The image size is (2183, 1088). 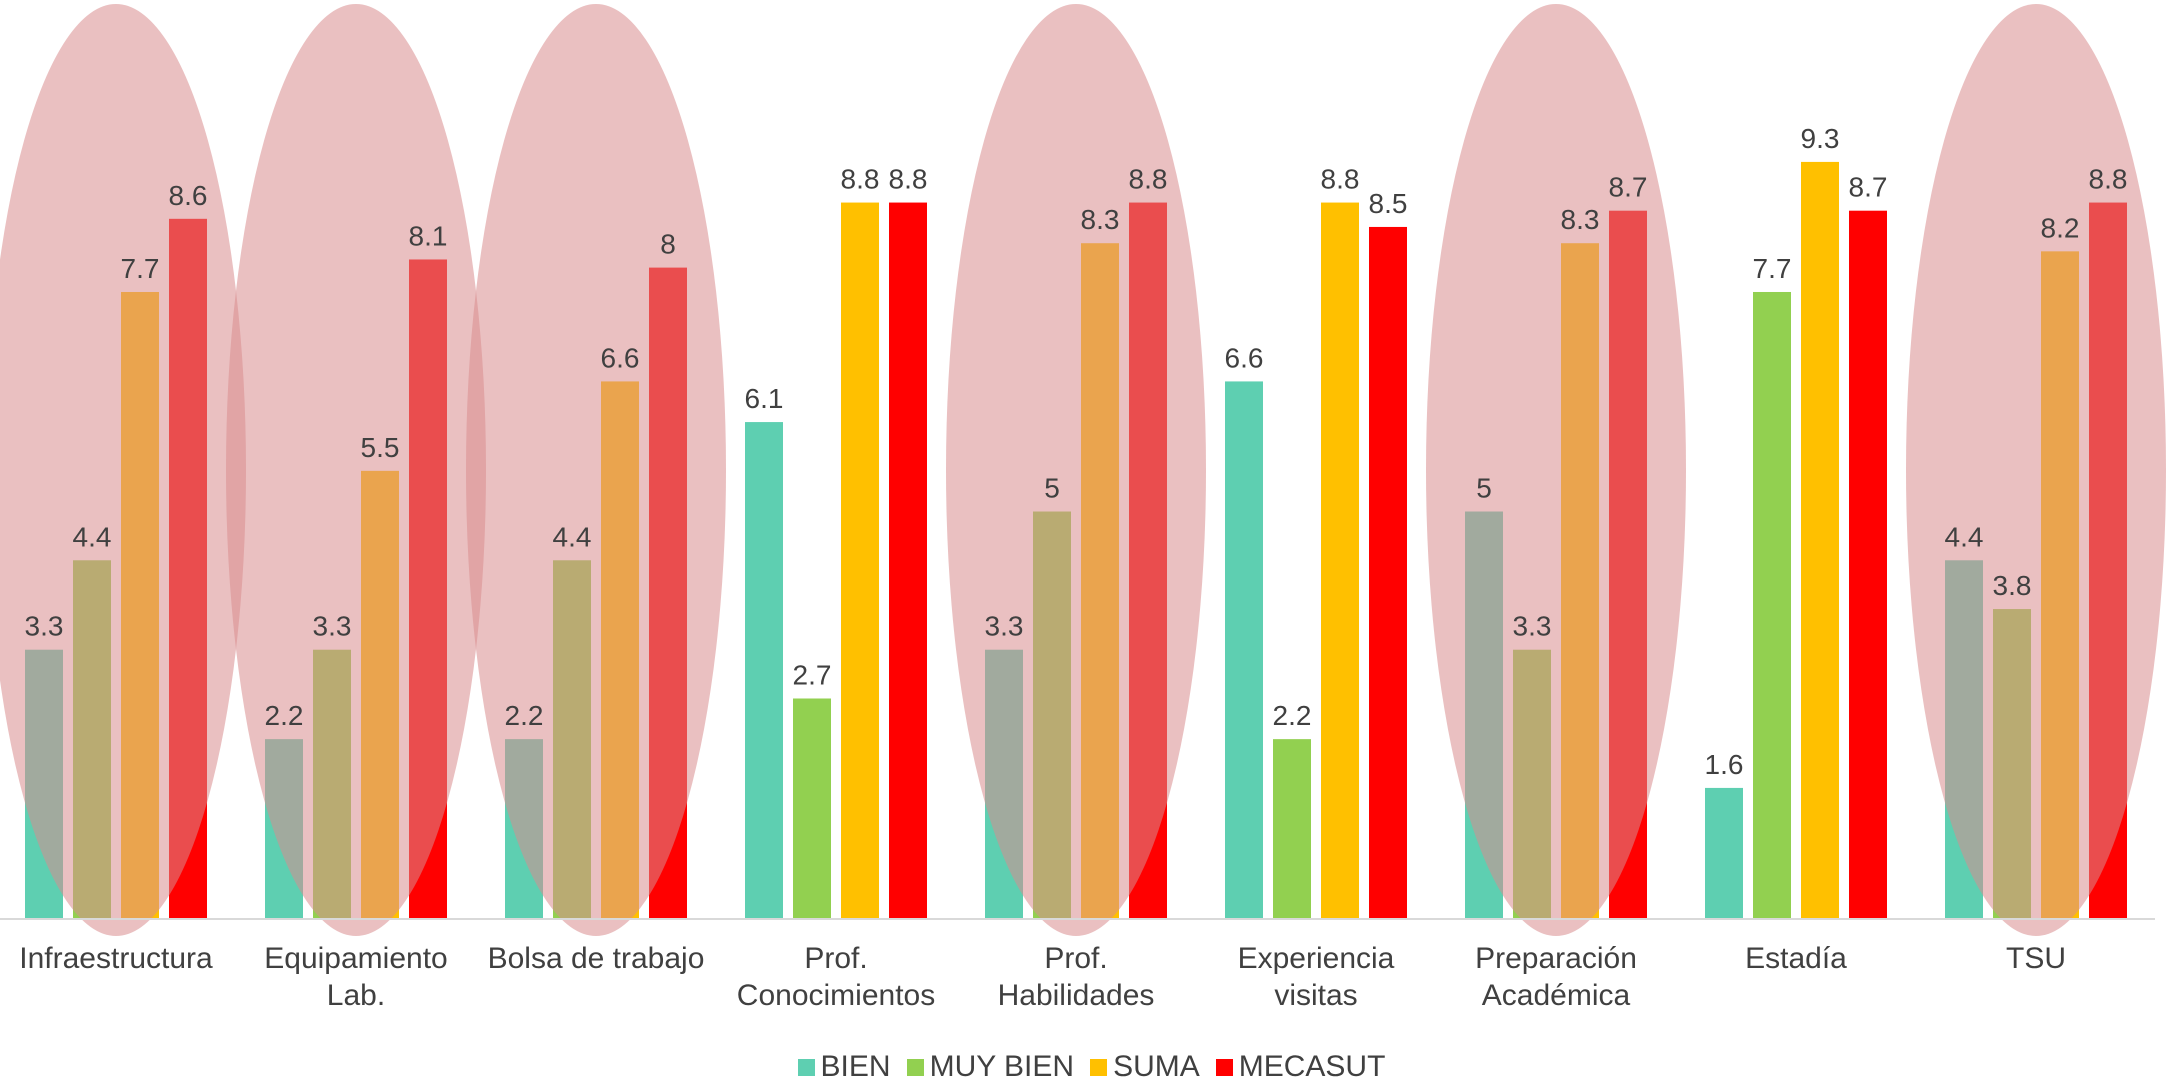 What do you see at coordinates (596, 958) in the screenshot?
I see `tick-label-2-0: Bolsa de trabajo` at bounding box center [596, 958].